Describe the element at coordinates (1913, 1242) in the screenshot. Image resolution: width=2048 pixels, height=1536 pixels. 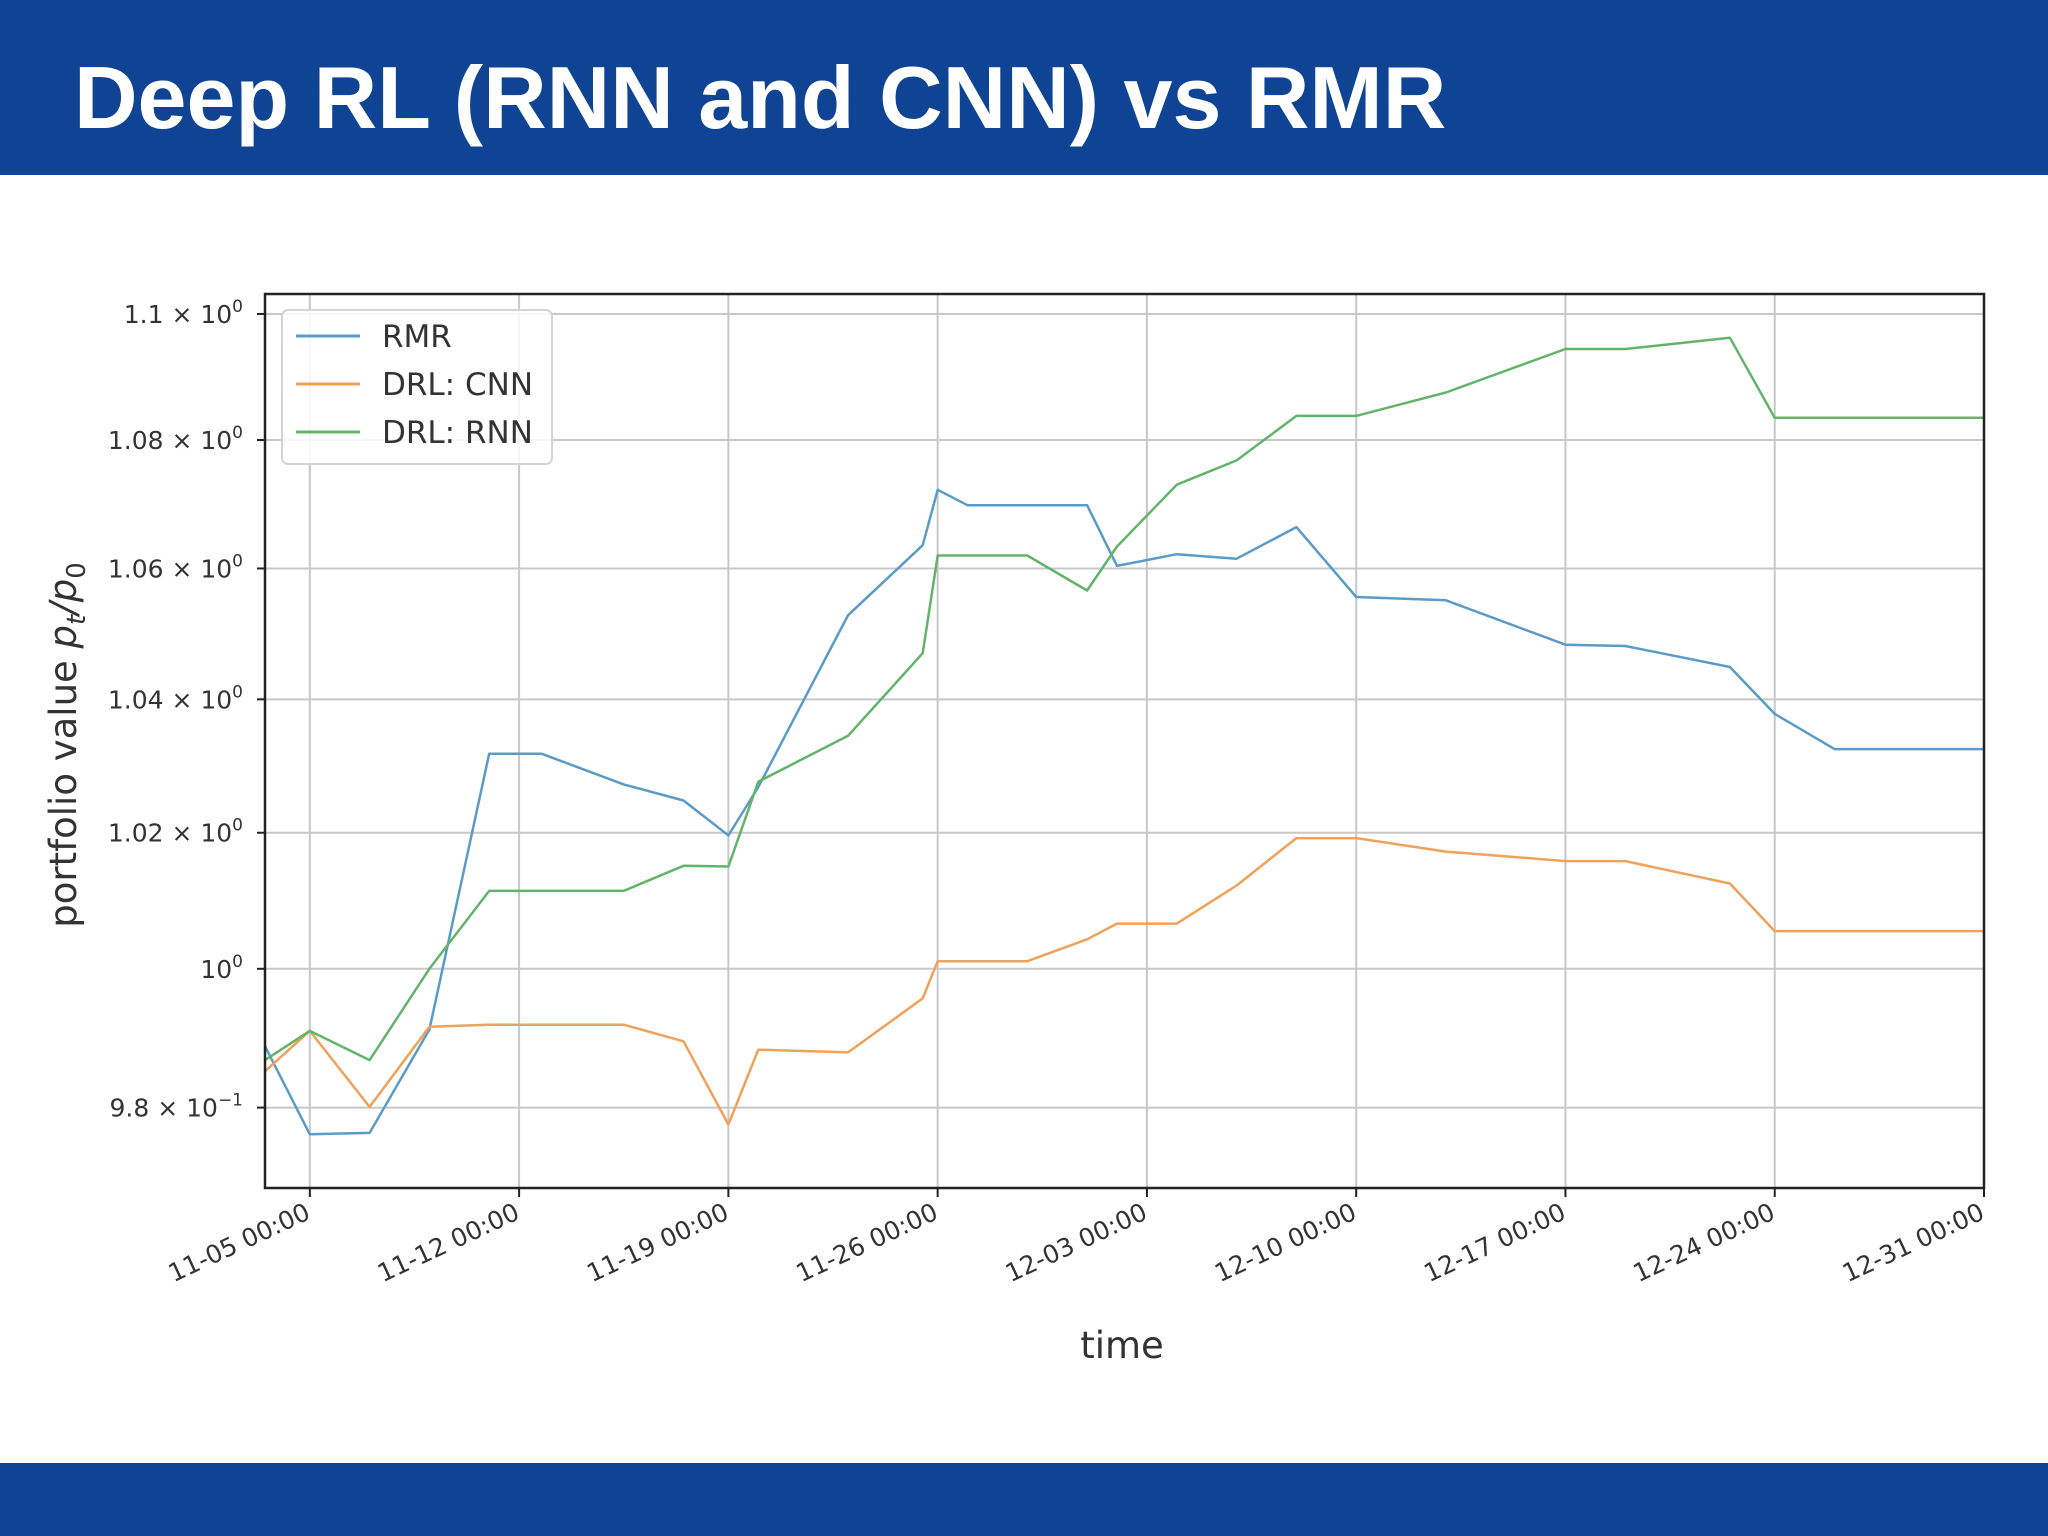
I see `x-tick-label: 12-31 00:00` at that location.